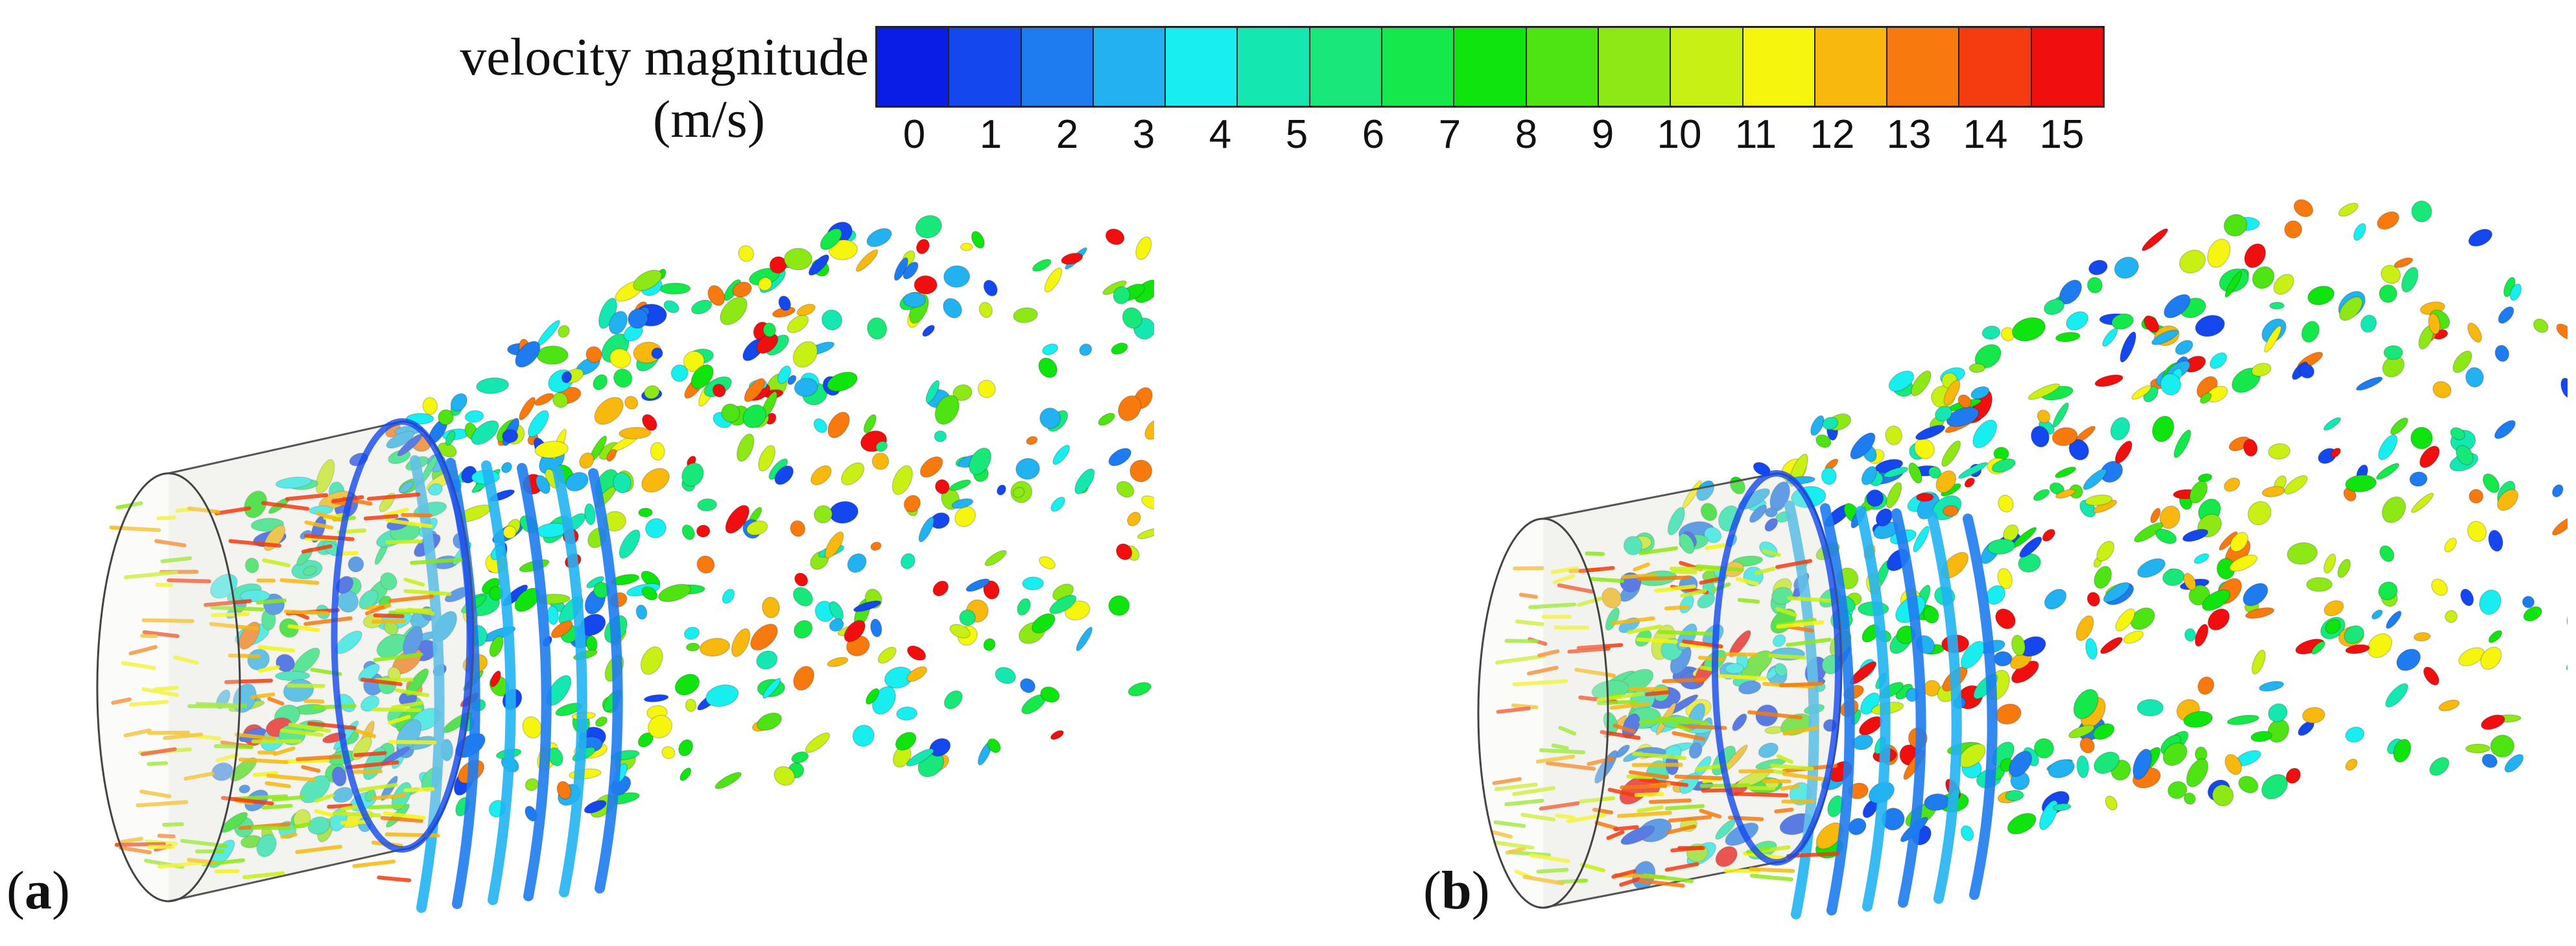 The image size is (2576, 946). I want to click on colorbar-tick-label: 0, so click(915, 135).